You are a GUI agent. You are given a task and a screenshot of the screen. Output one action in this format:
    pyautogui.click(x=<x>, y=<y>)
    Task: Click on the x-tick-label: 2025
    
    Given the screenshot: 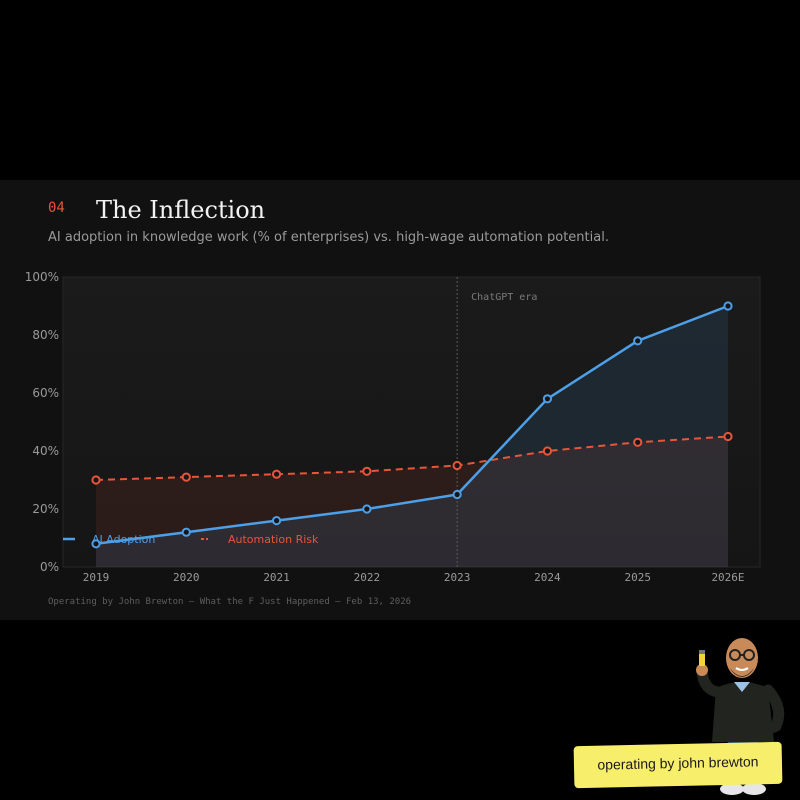 What is the action you would take?
    pyautogui.click(x=637, y=577)
    